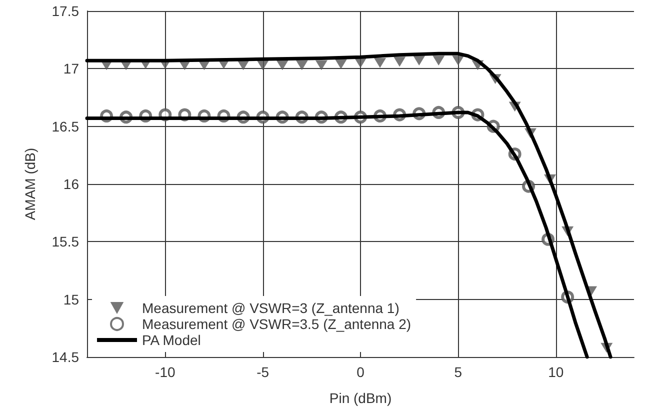 The width and height of the screenshot is (652, 418). Describe the element at coordinates (556, 372) in the screenshot. I see `x-tick-label: 10` at that location.